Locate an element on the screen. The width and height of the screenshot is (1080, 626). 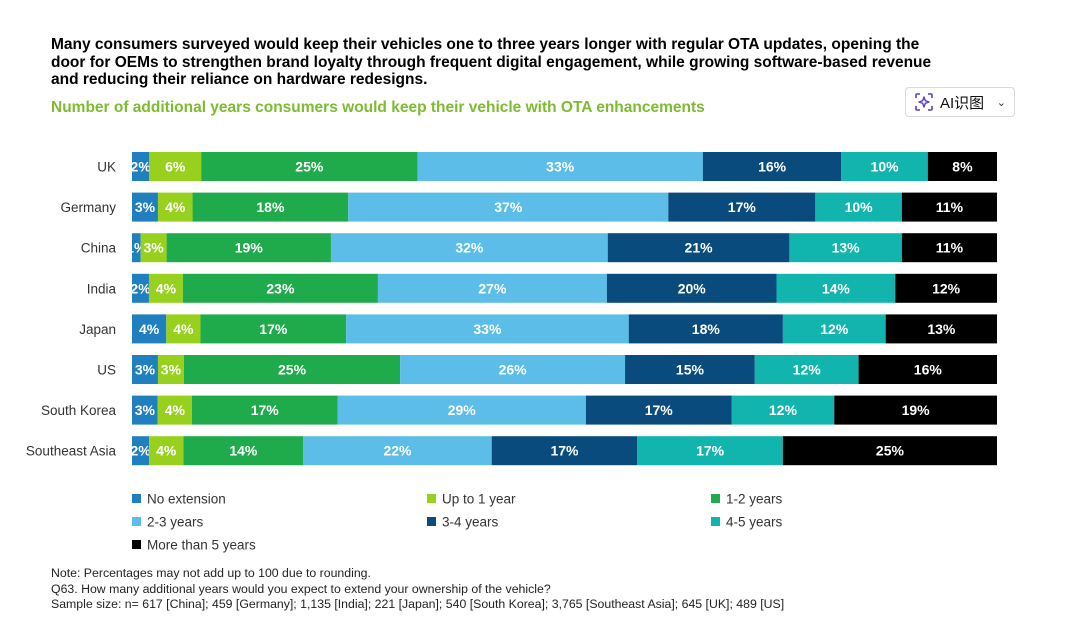
sparkle-scan-icon is located at coordinates (924, 102).